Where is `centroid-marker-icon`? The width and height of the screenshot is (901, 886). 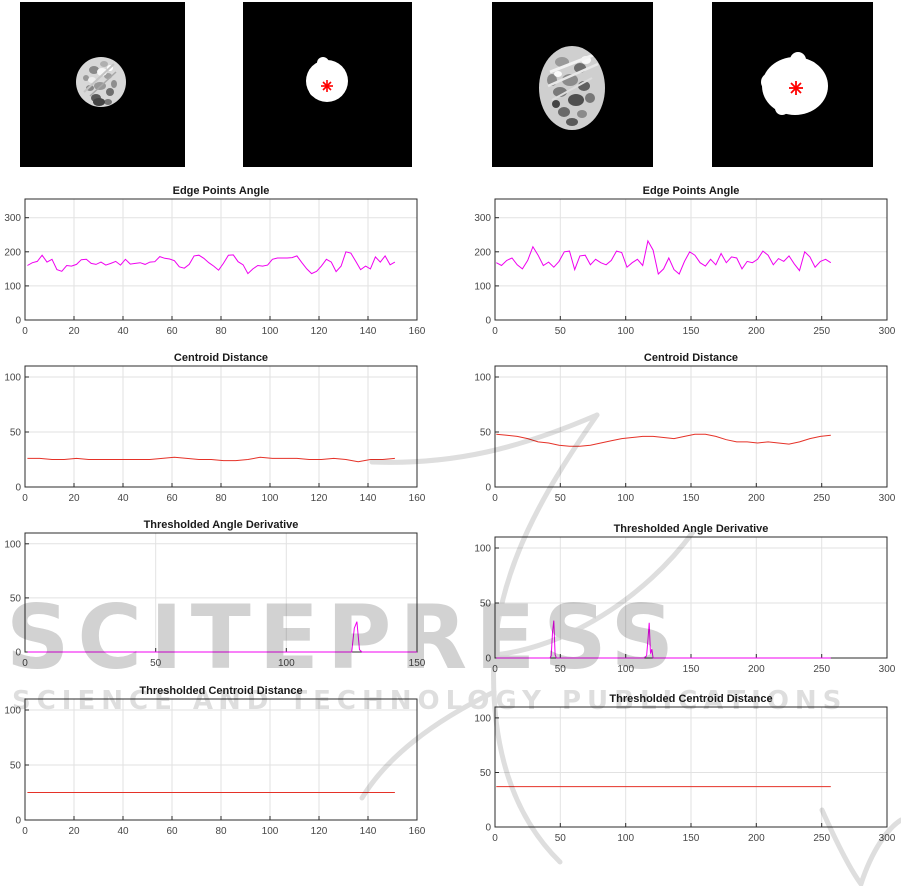
centroid-marker-icon is located at coordinates (796, 88).